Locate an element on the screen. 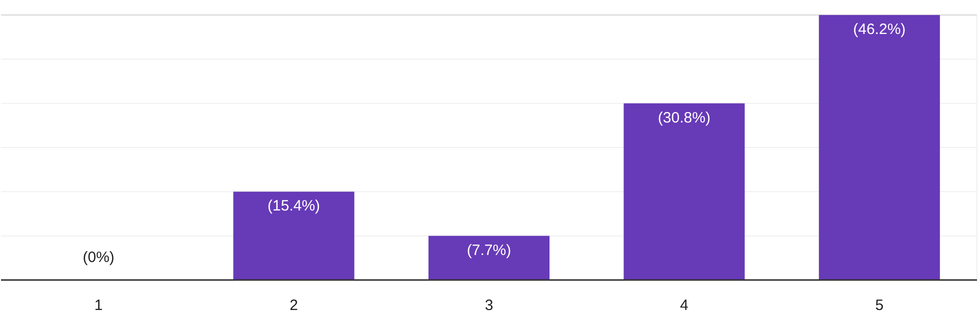 This screenshot has height=326, width=980. x-tick-label: 3 is located at coordinates (489, 305).